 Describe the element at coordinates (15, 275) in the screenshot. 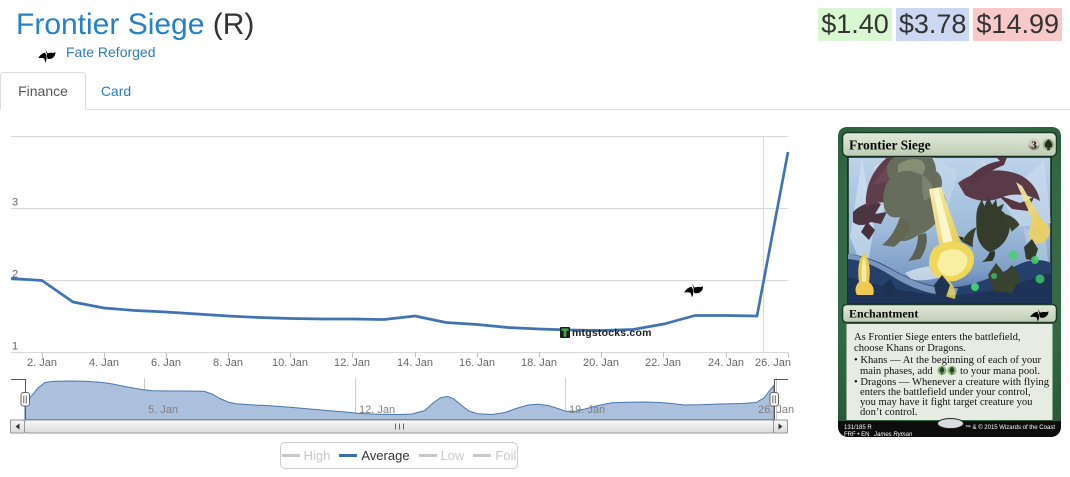

I see `svg-text: 2` at that location.